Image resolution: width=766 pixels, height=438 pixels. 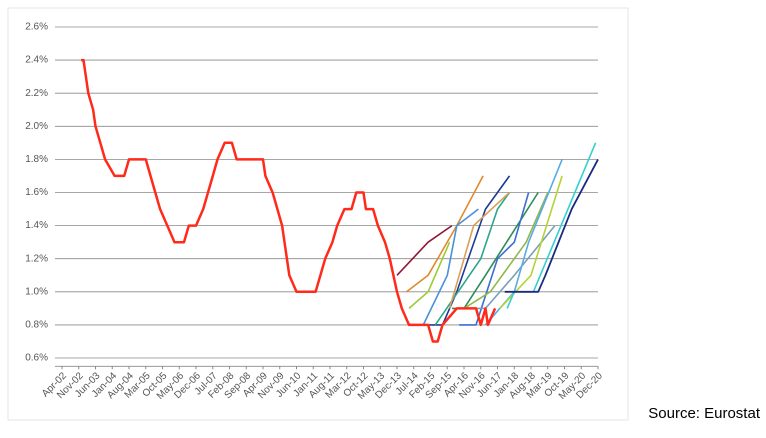 I want to click on y-tick-label: 2.2%, so click(x=36, y=93).